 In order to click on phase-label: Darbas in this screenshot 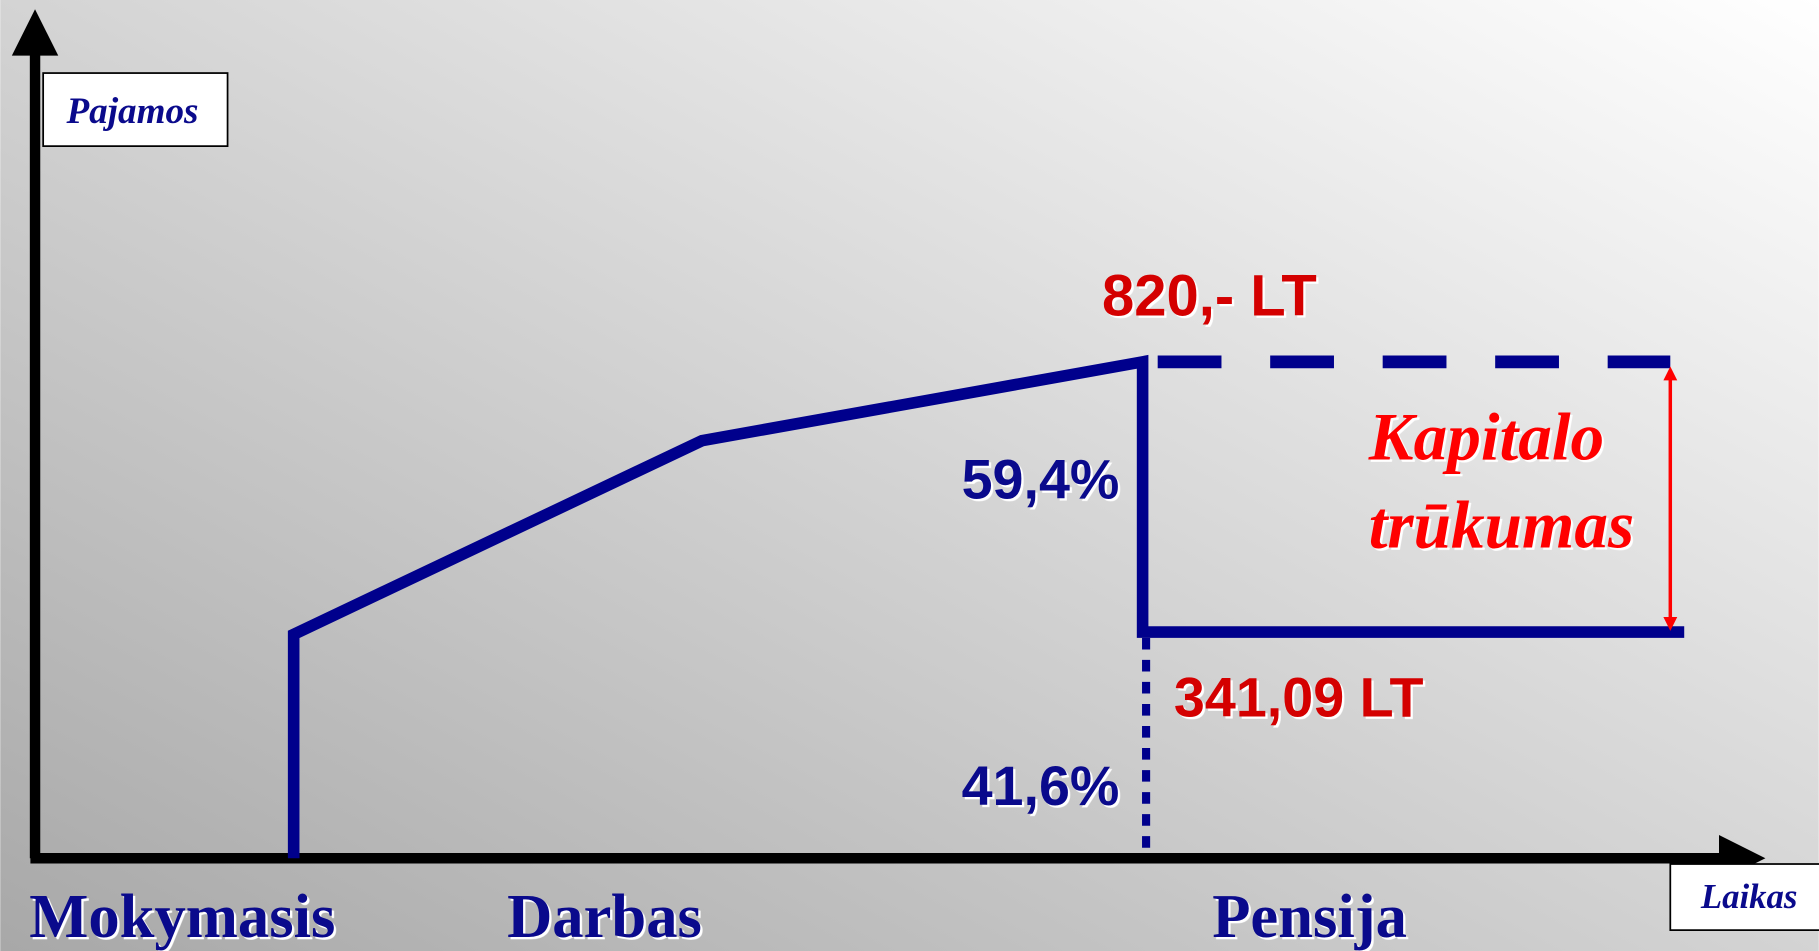, I will do `click(604, 916)`.